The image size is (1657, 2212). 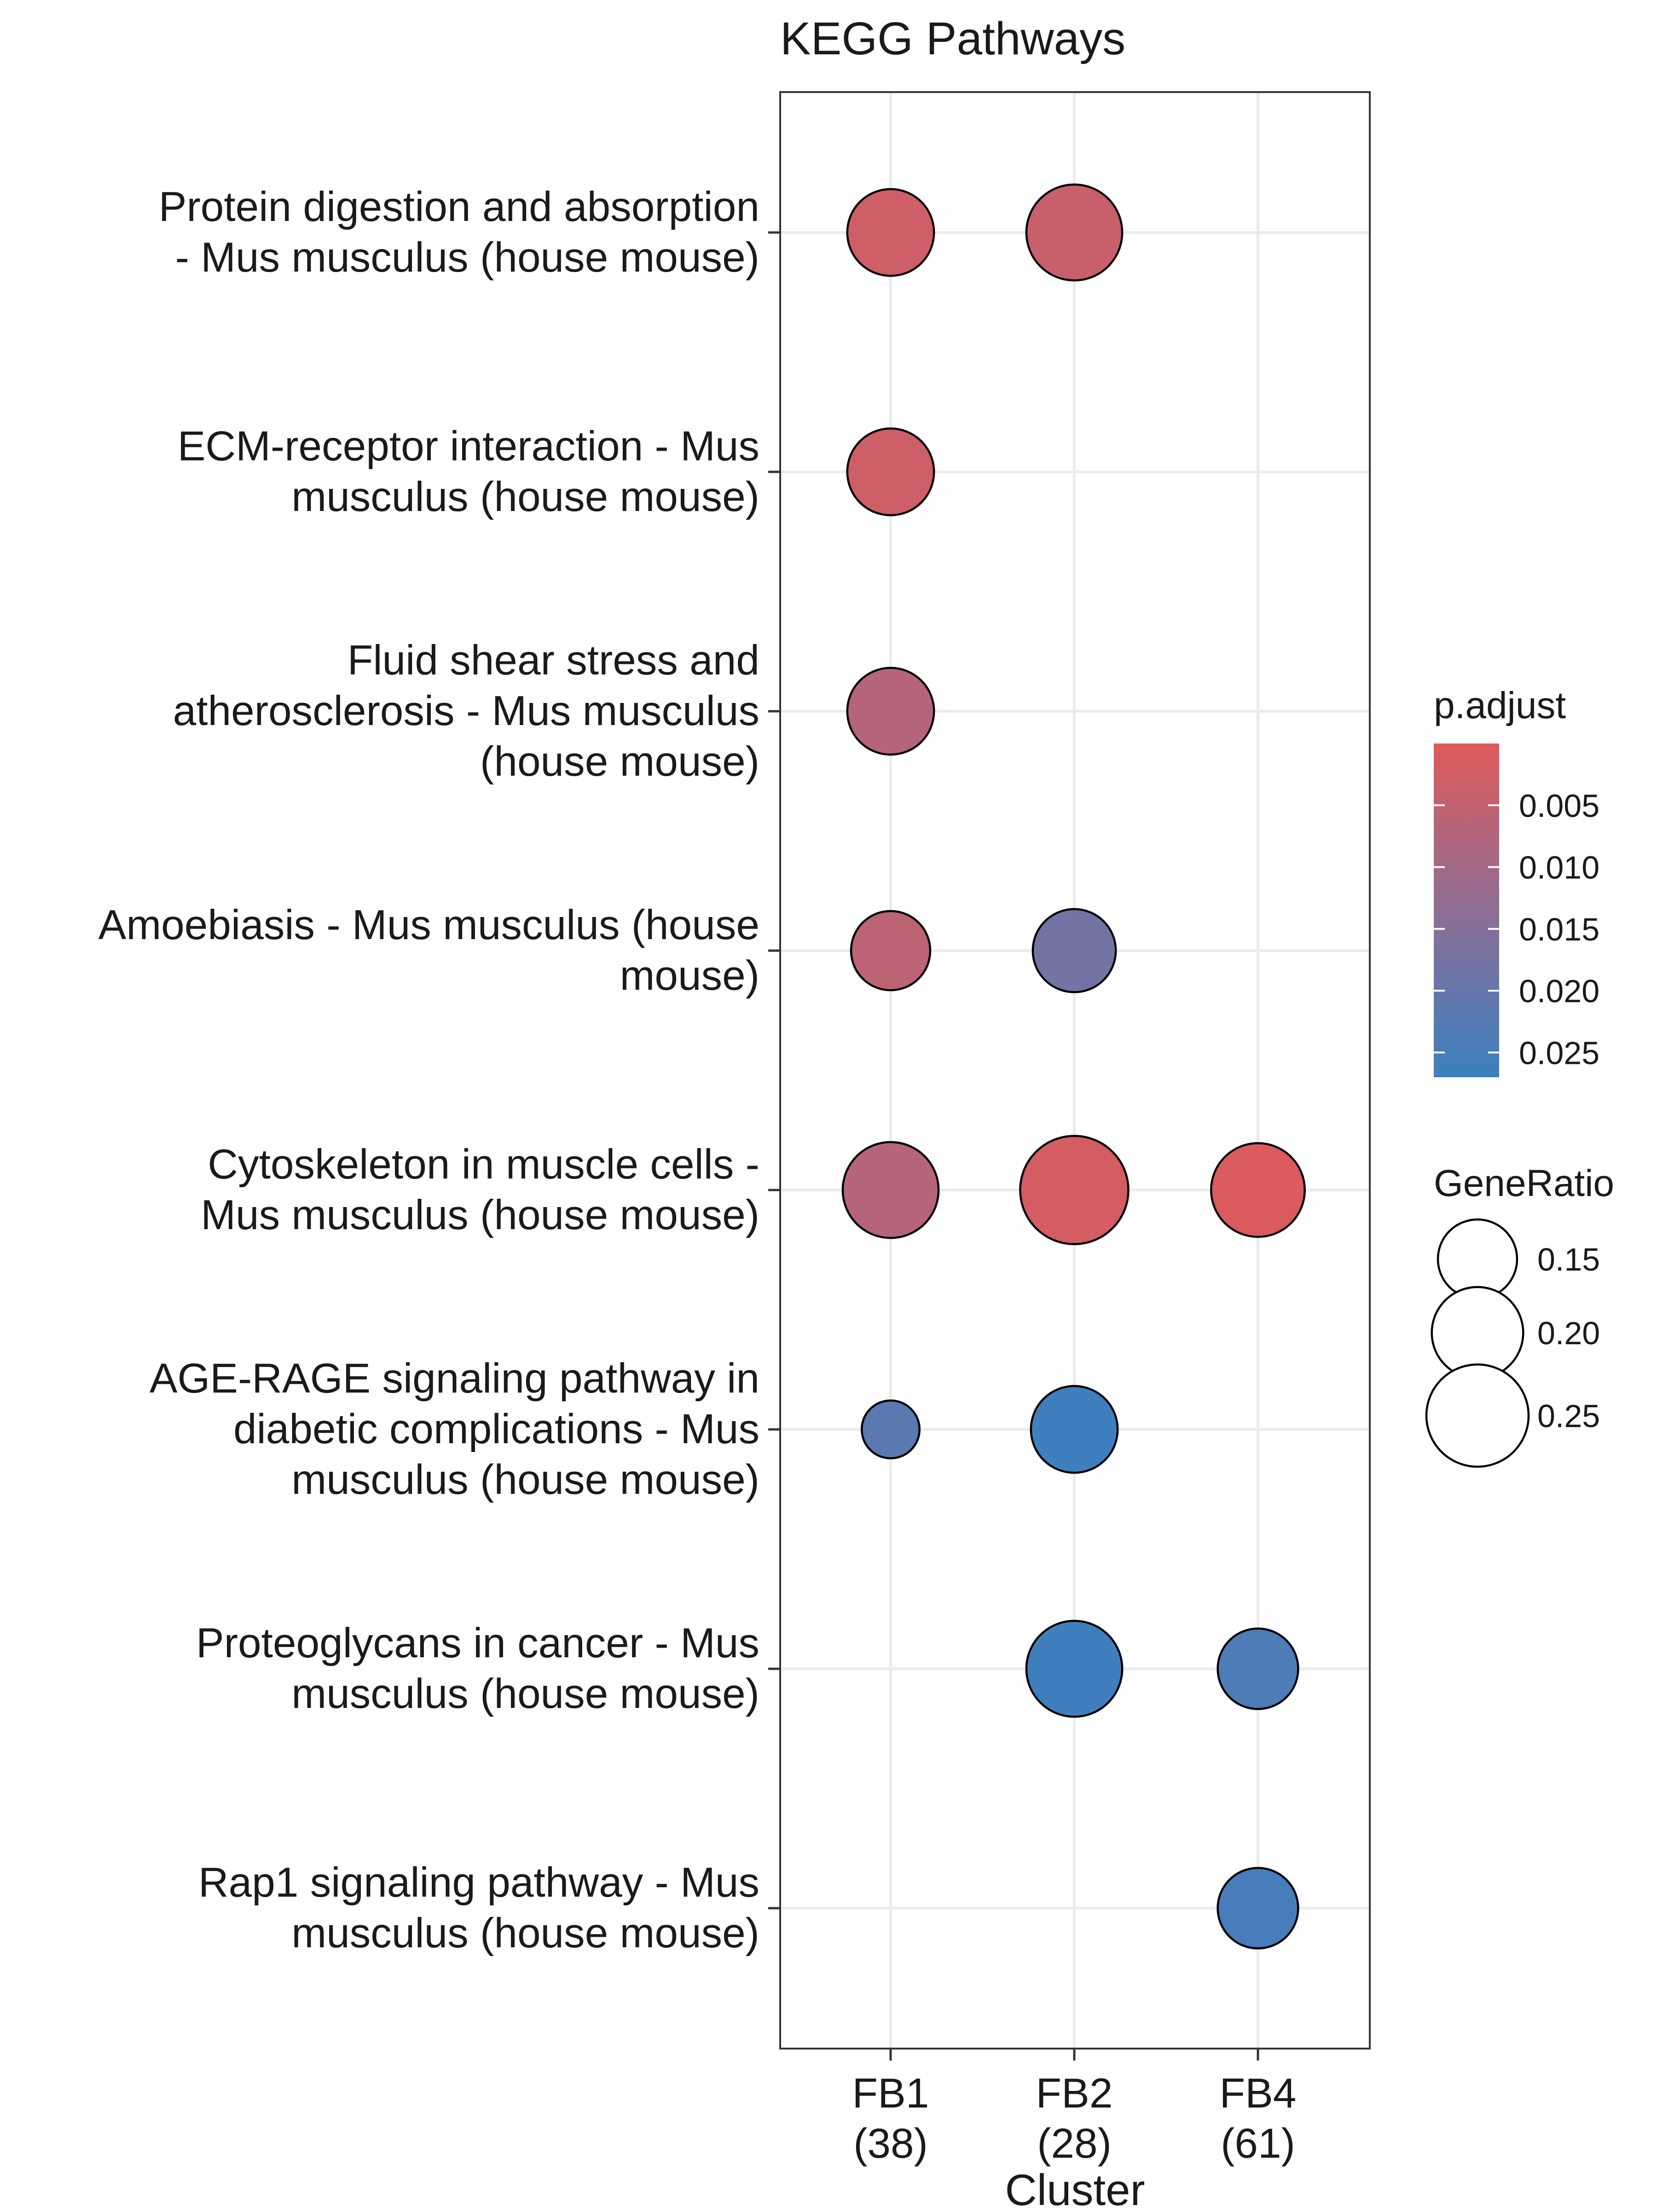 What do you see at coordinates (890, 2143) in the screenshot?
I see `x-tick-count-fb1: (38)` at bounding box center [890, 2143].